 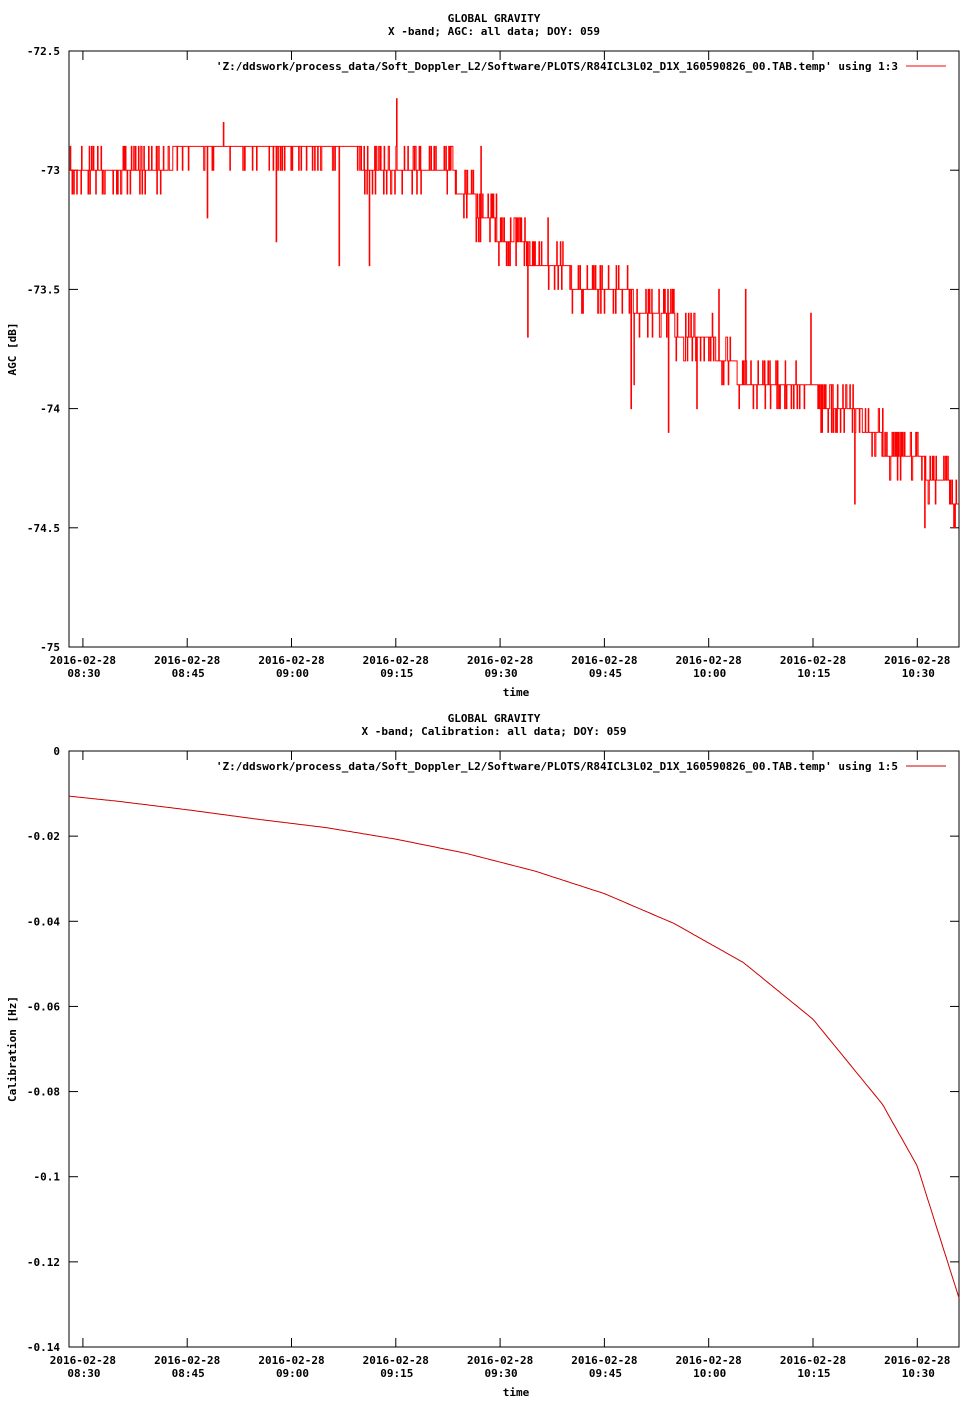 What do you see at coordinates (43, 1006) in the screenshot?
I see `y-tick-label: -0.06` at bounding box center [43, 1006].